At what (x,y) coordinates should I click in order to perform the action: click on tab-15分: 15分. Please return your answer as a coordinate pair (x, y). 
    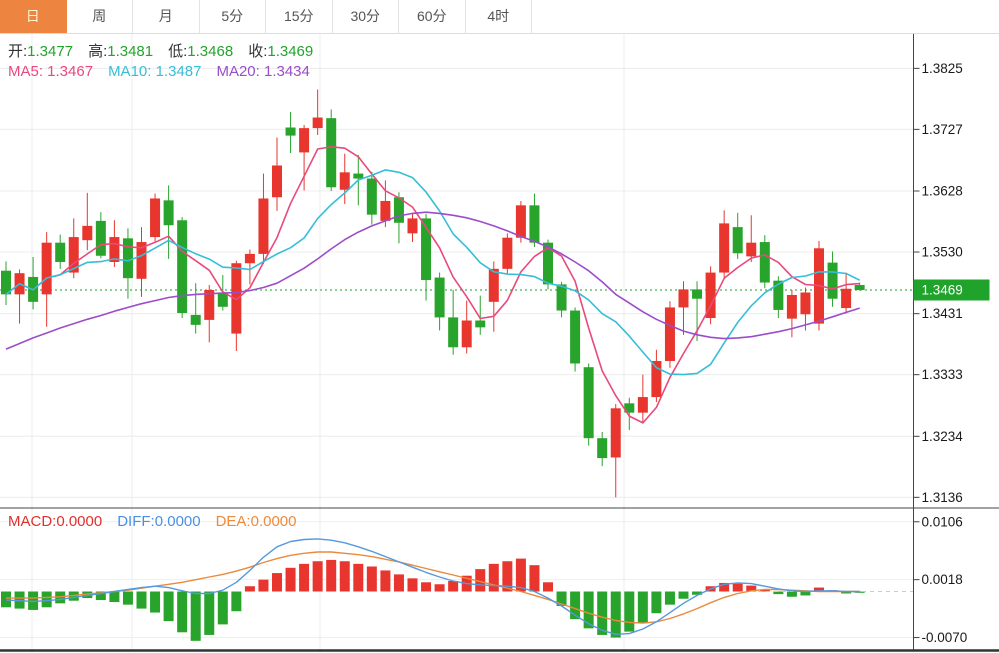
    Looking at the image, I should click on (299, 16).